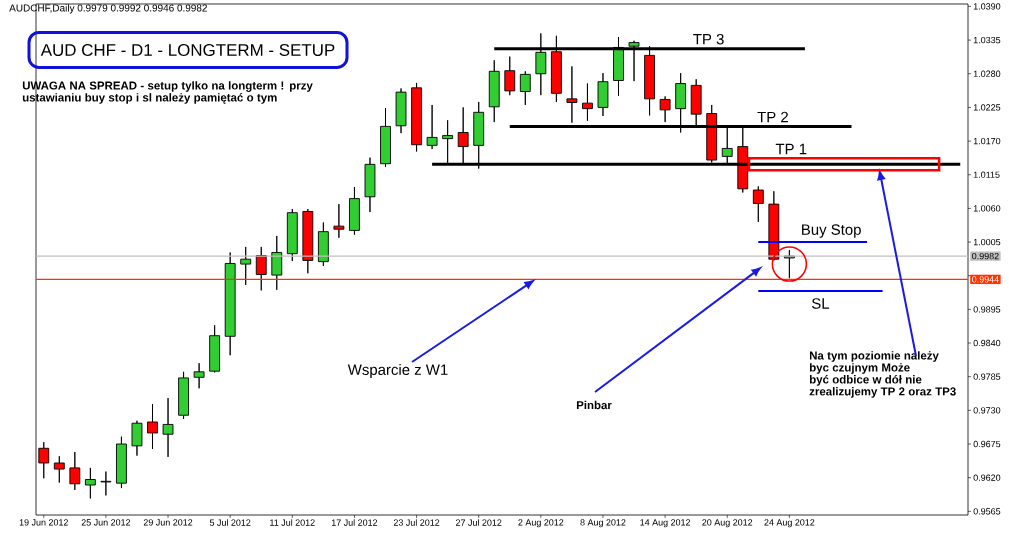  I want to click on y-tick-label: 1.0335, so click(987, 40).